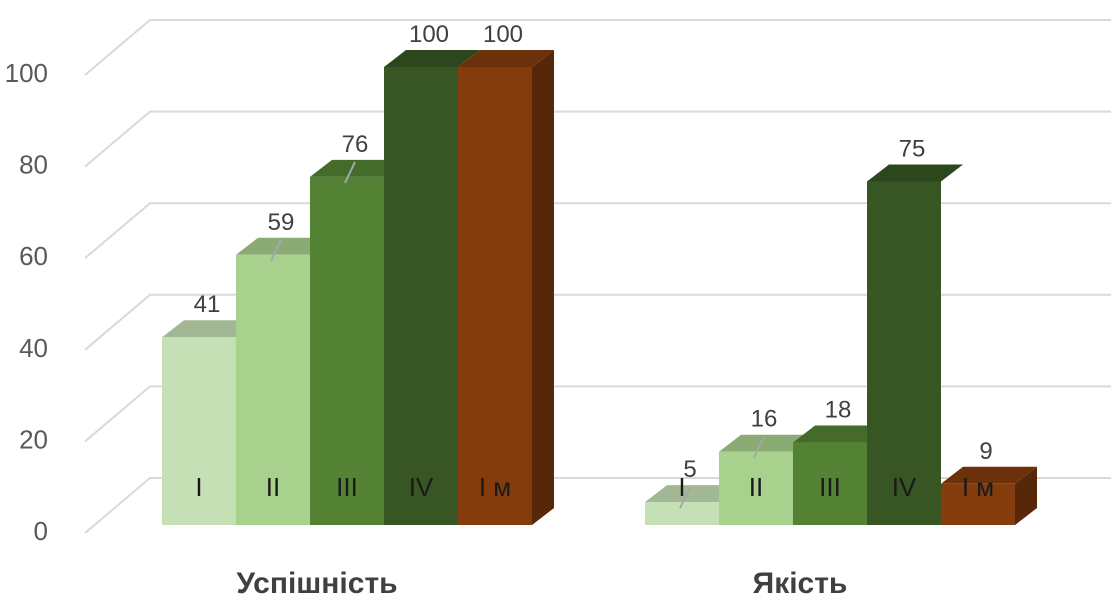 The image size is (1111, 599). I want to click on data-label: 75, so click(912, 149).